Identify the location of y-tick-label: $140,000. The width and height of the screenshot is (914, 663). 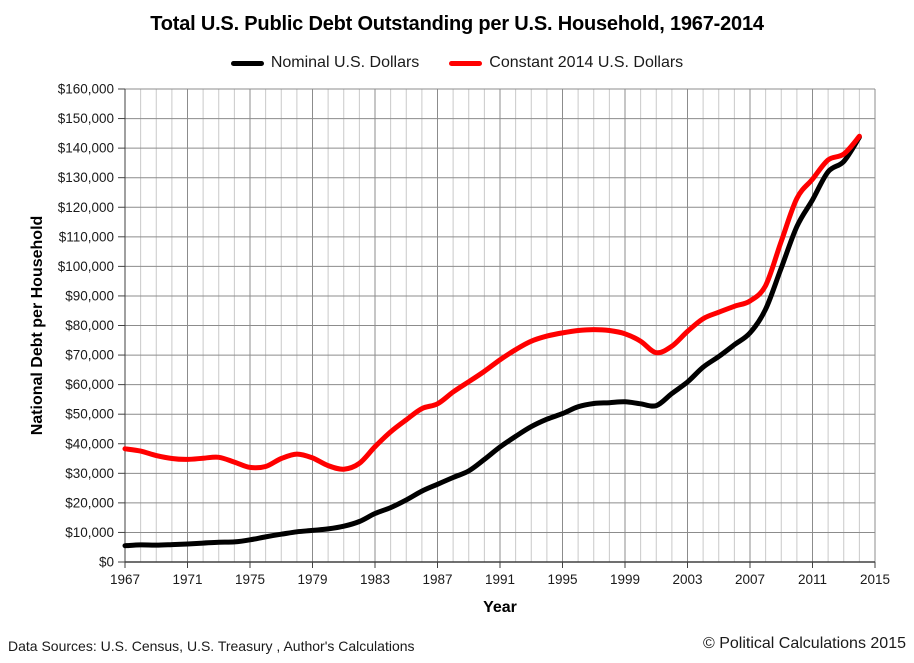
(86, 148).